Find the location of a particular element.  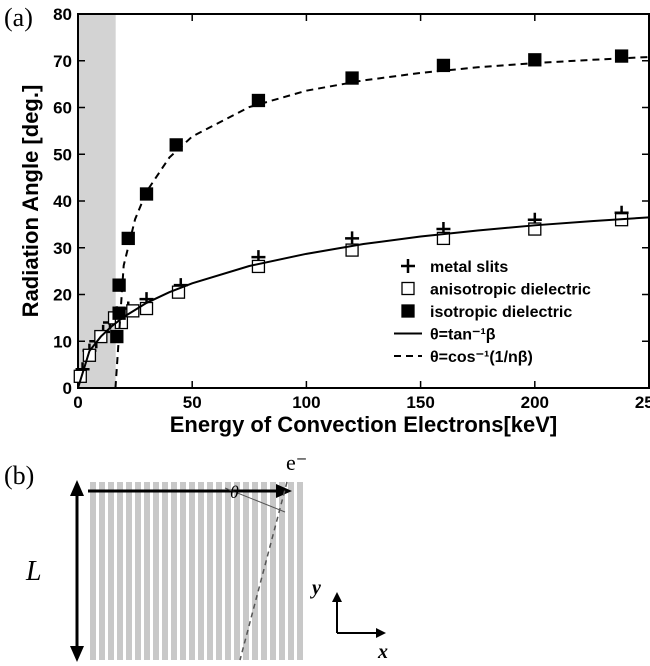

y-tick-label: 50 is located at coordinates (62, 154).